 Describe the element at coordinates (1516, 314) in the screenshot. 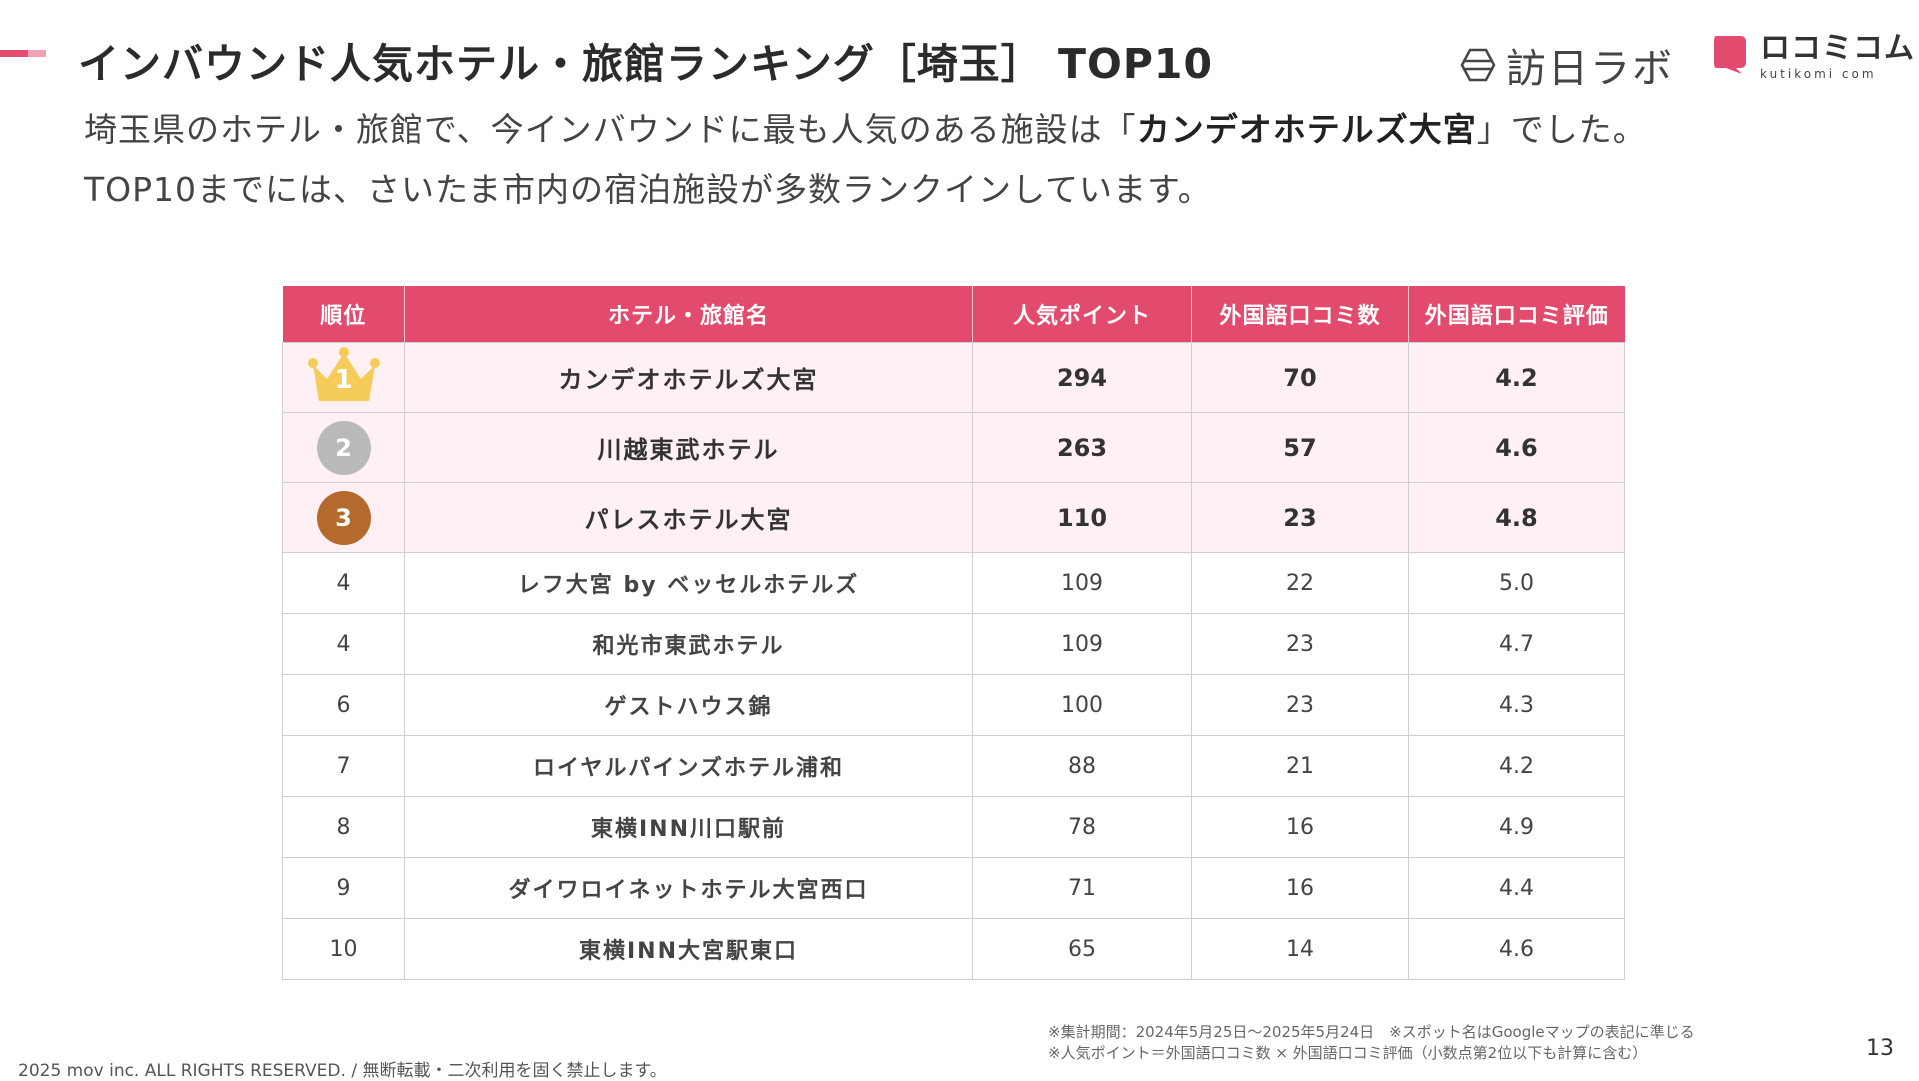

I see `header-review-rating: 外国語口コミ評価` at that location.